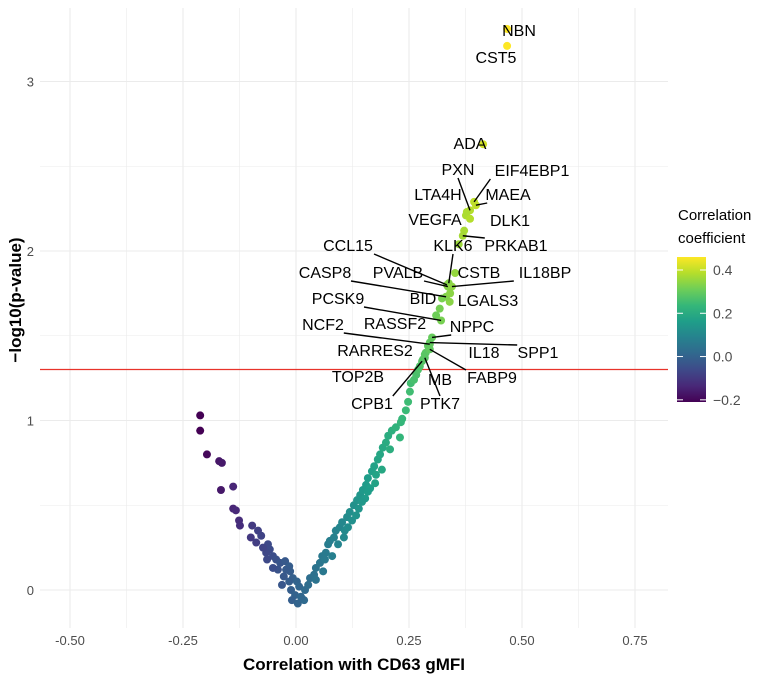  I want to click on colorbar-tick-label: 0.2, so click(723, 313).